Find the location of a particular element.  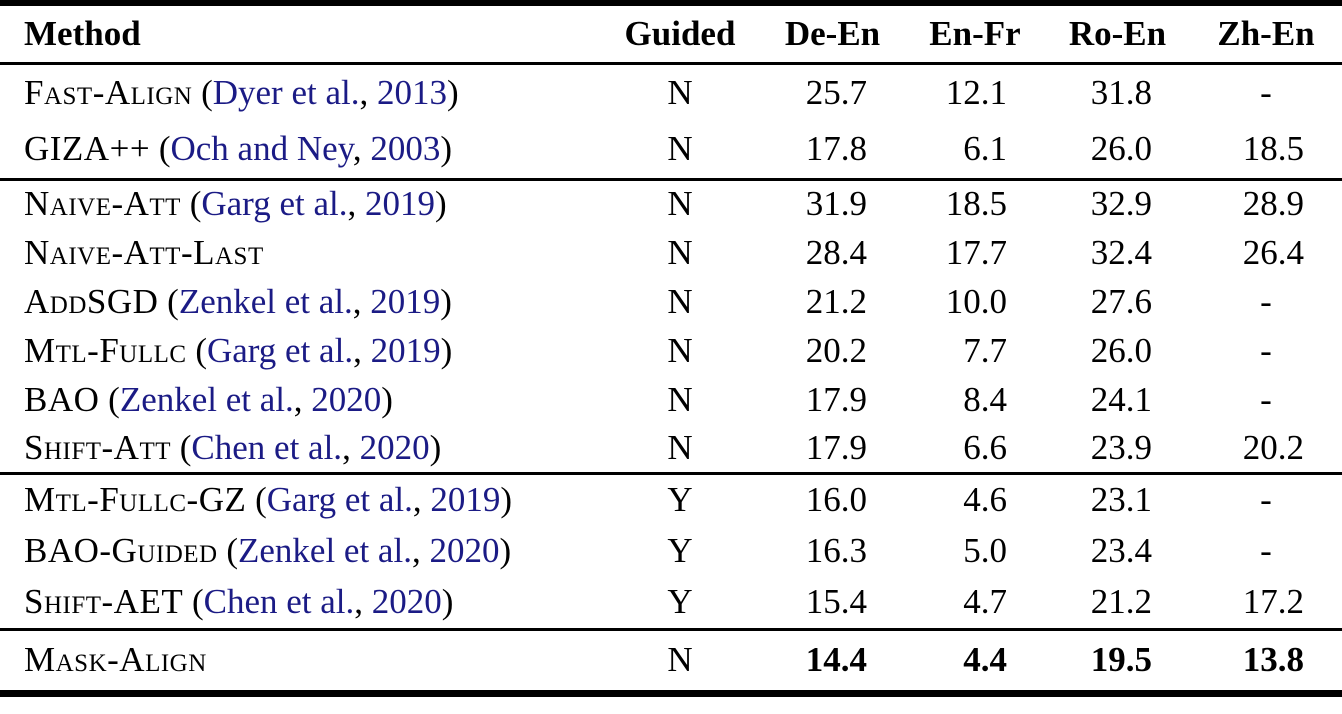

score-en-fr: 18.5 is located at coordinates (976, 204).